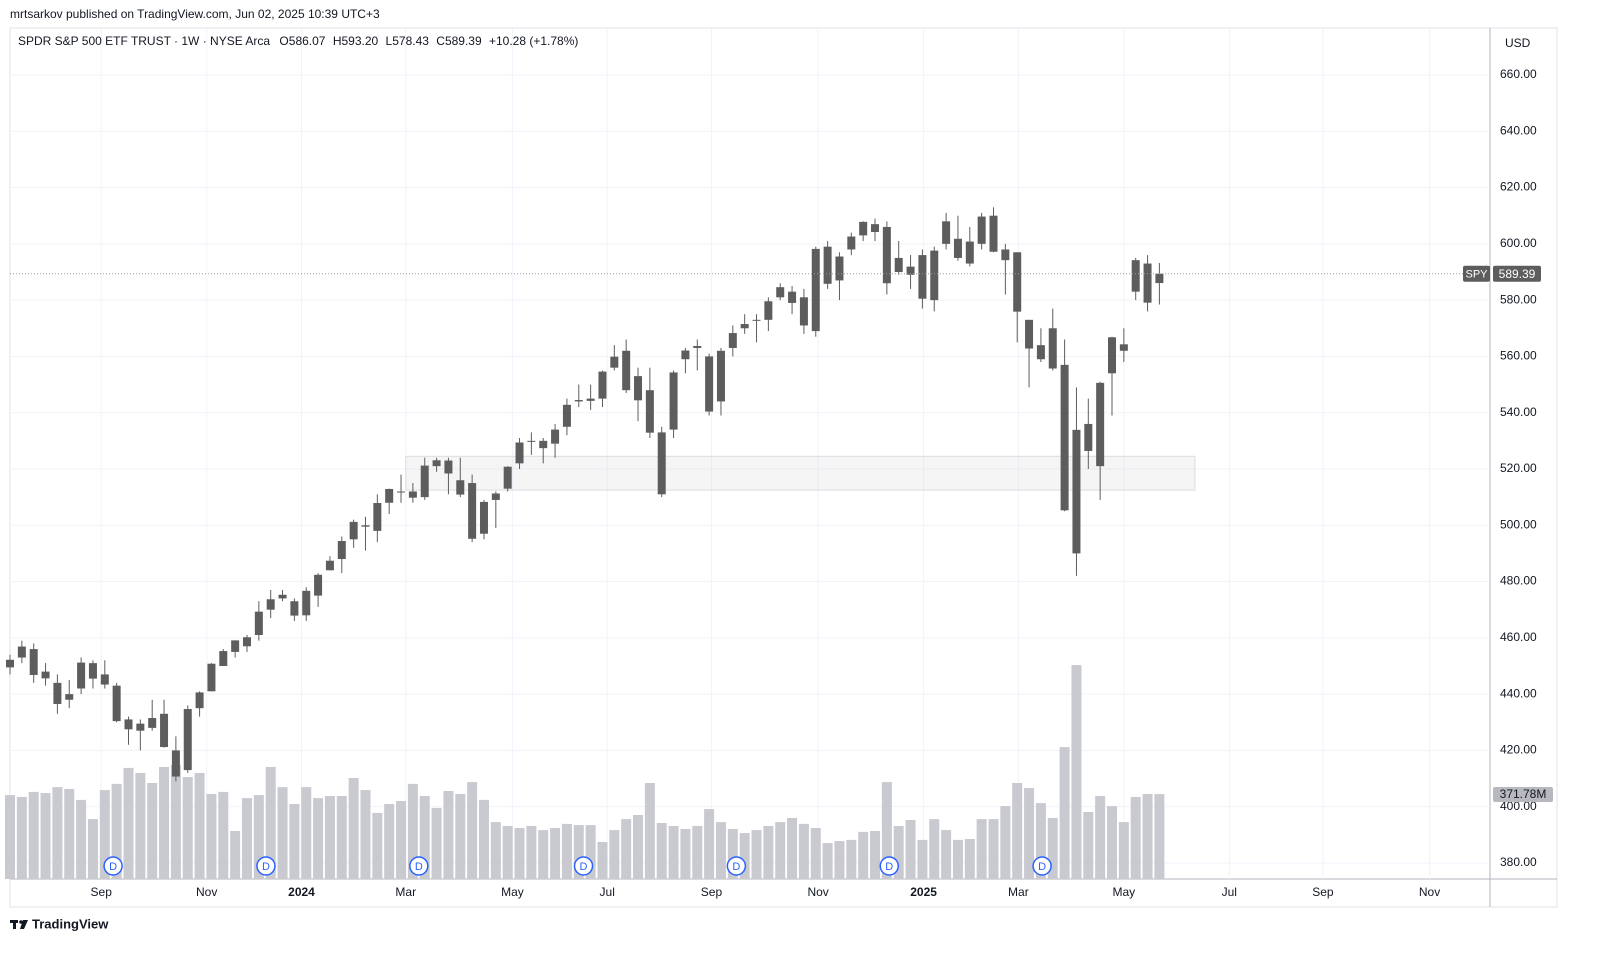 This screenshot has height=961, width=1600. What do you see at coordinates (1518, 806) in the screenshot?
I see `y-tick-label: 400.00` at bounding box center [1518, 806].